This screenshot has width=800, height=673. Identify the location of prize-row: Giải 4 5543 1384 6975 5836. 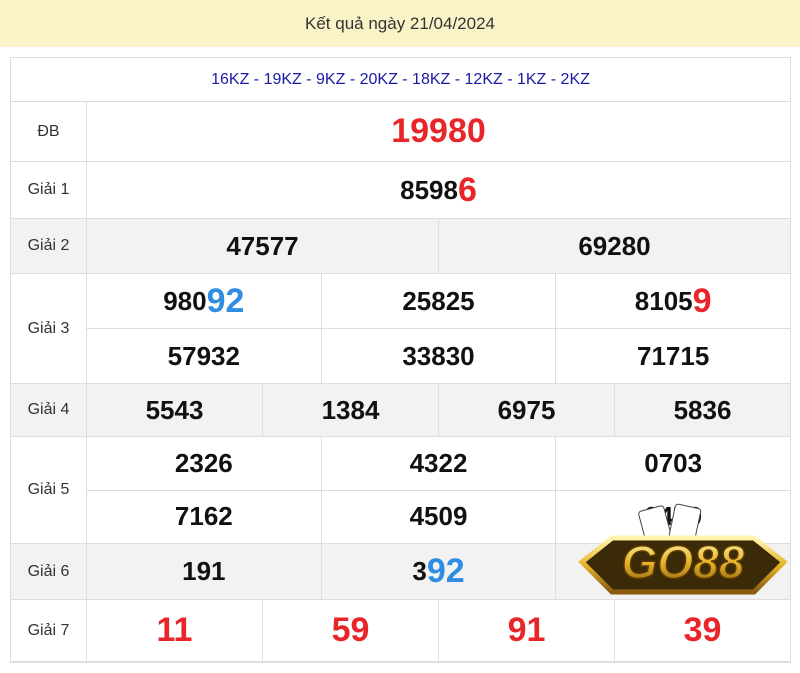
(400, 410).